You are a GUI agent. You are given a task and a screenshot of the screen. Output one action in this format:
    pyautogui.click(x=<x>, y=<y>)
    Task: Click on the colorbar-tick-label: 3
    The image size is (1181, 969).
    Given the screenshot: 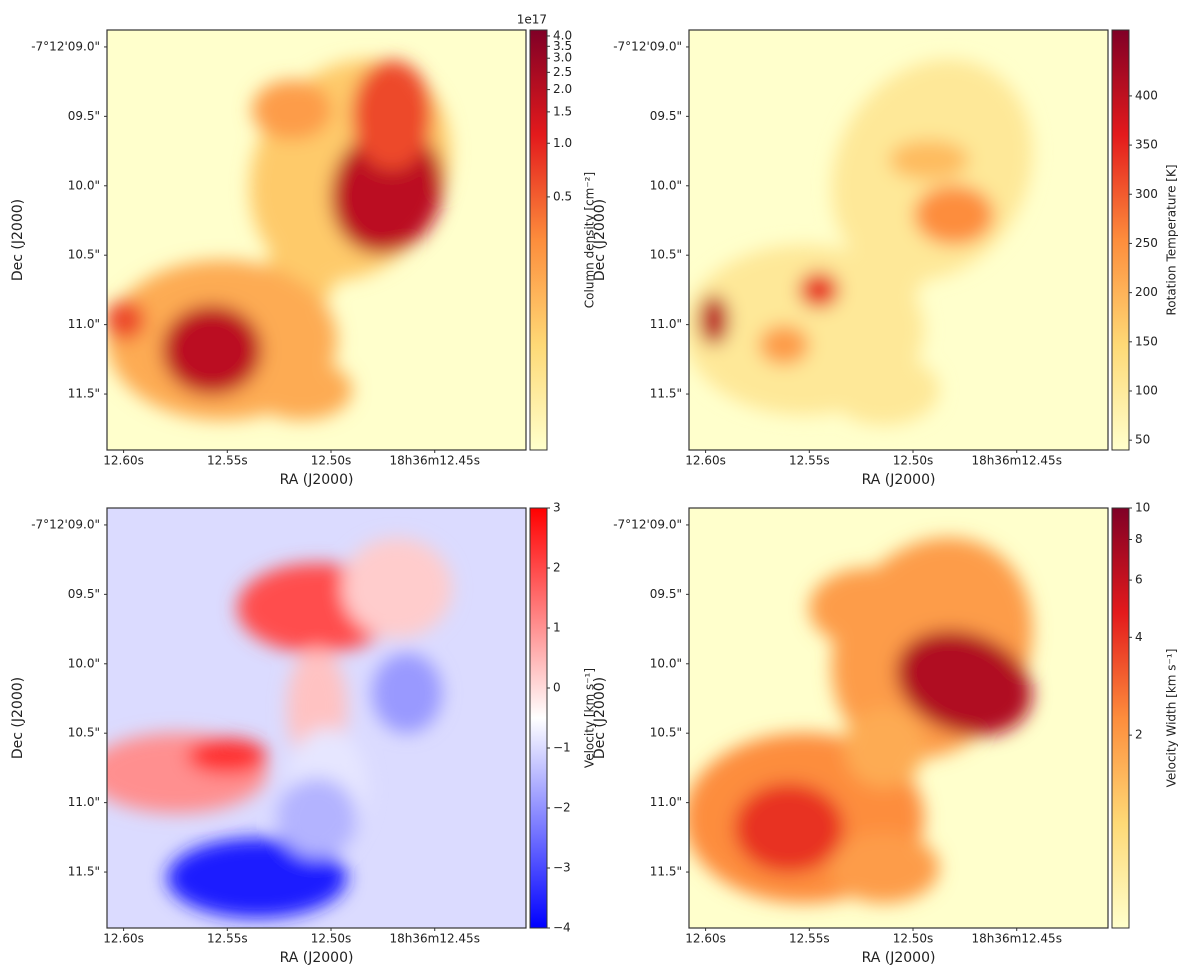 What is the action you would take?
    pyautogui.click(x=557, y=508)
    